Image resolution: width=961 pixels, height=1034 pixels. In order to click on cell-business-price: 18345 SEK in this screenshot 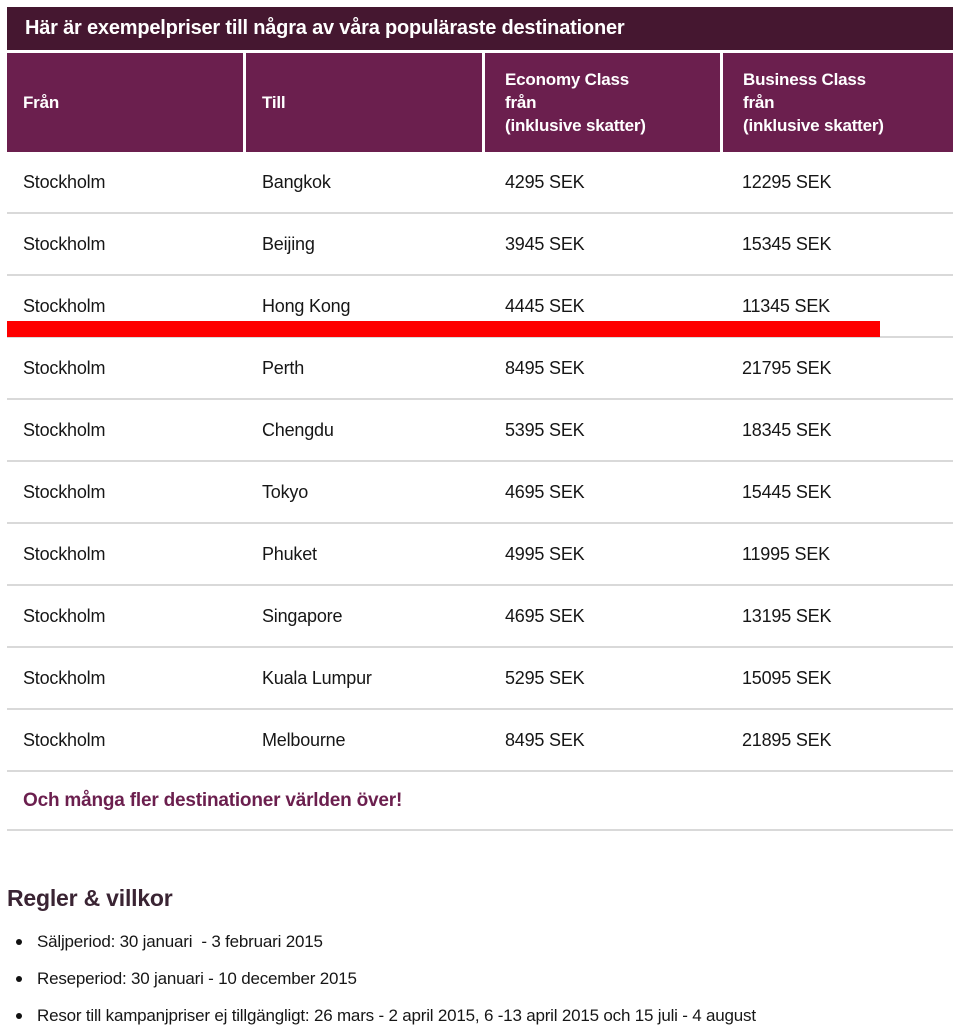, I will do `click(787, 429)`.